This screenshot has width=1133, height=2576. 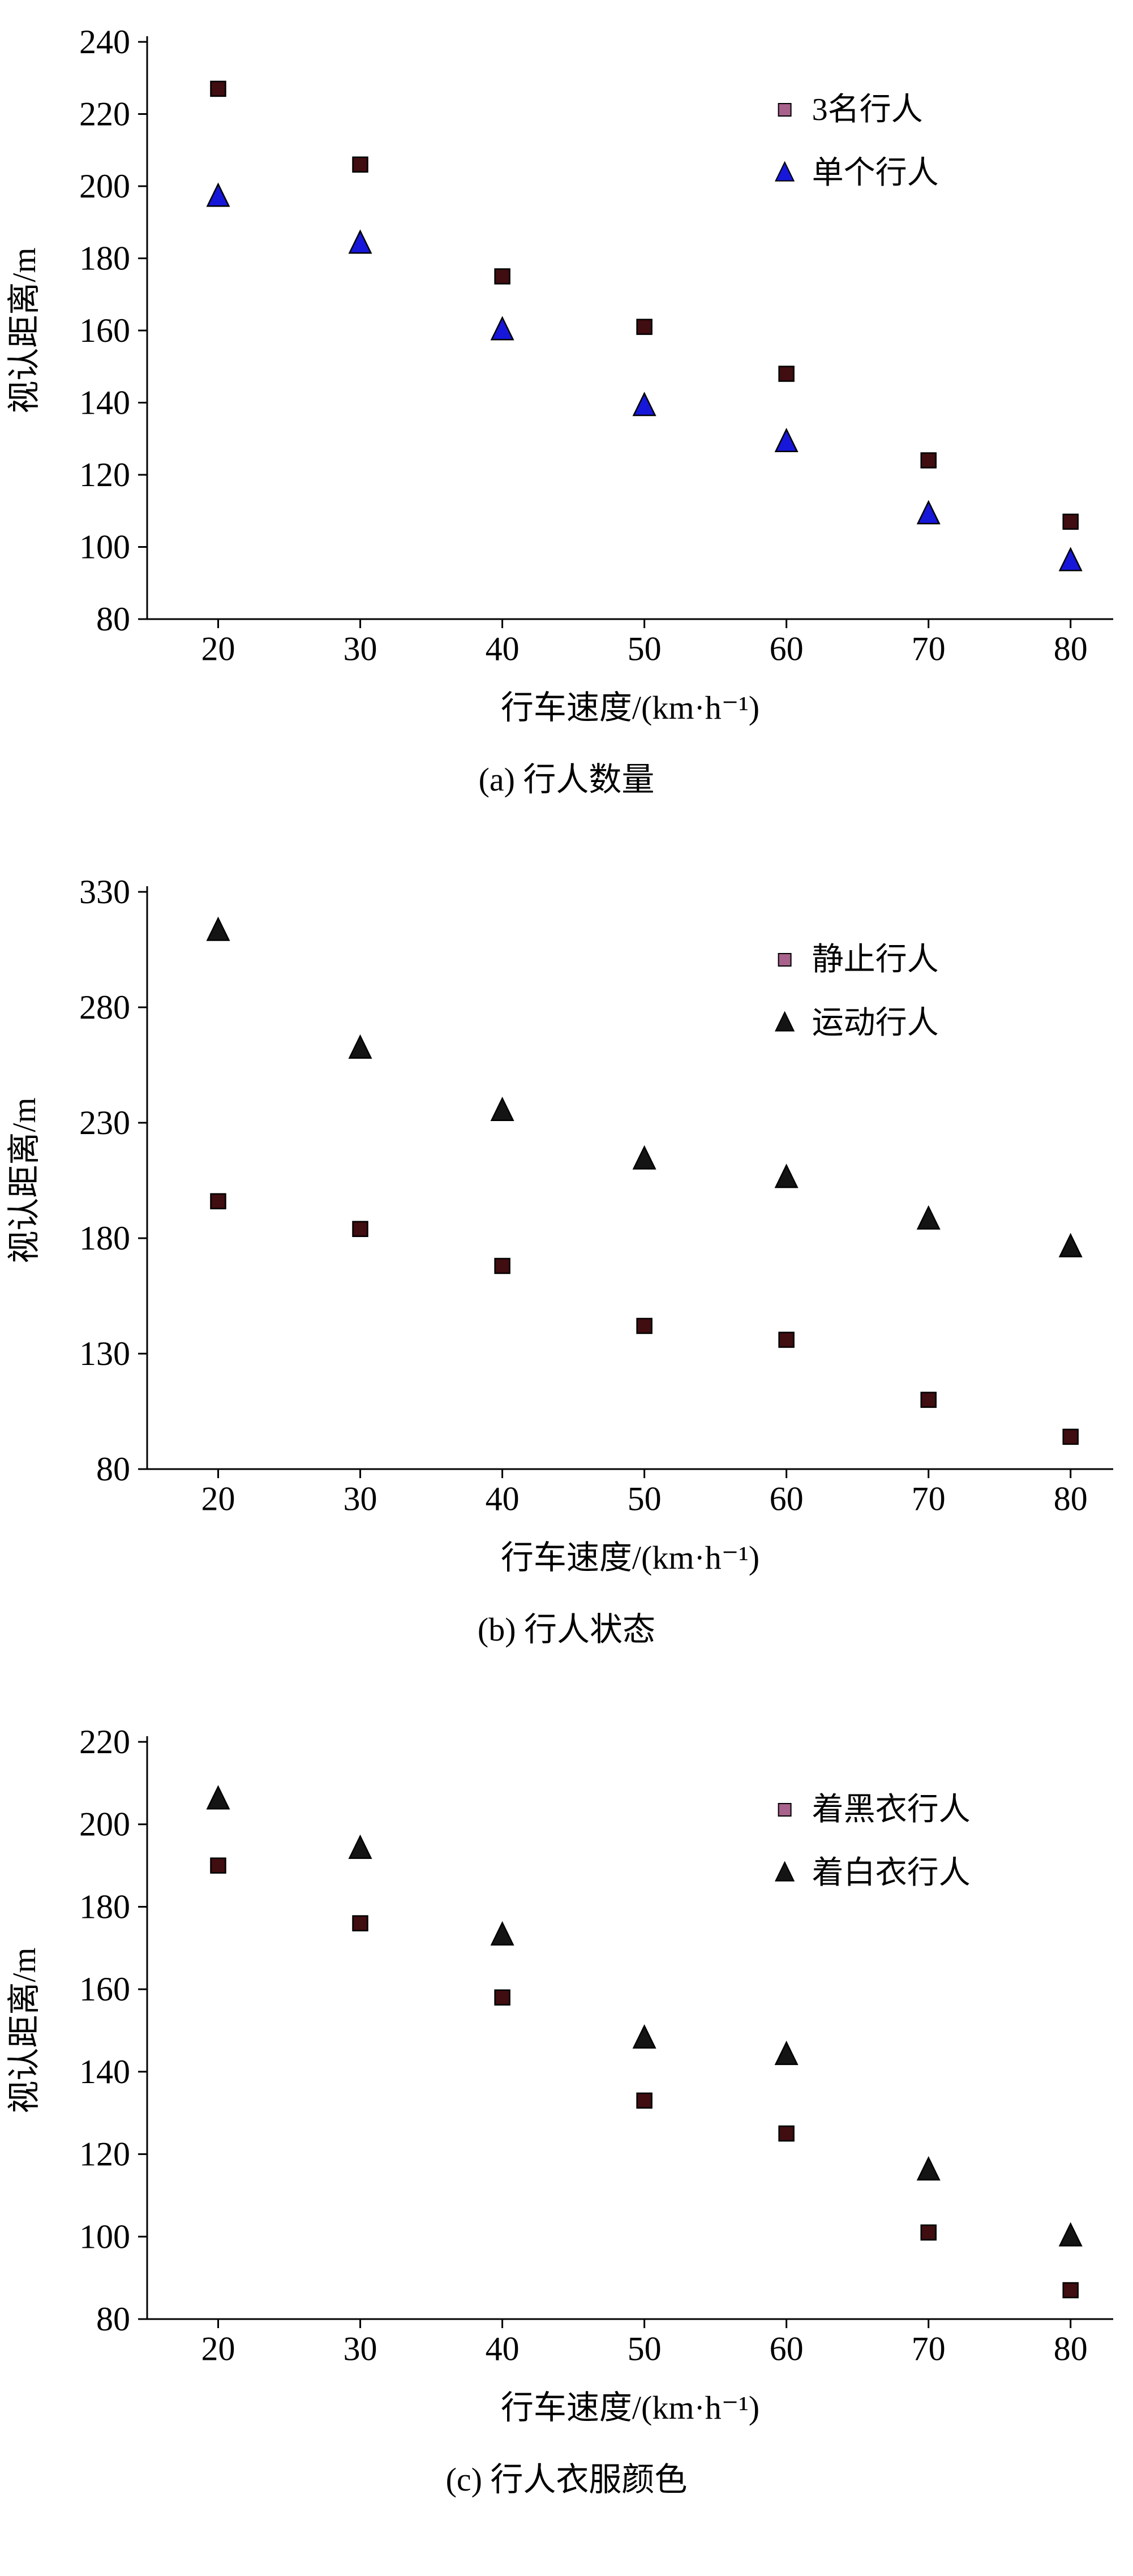 What do you see at coordinates (566, 2479) in the screenshot?
I see `chart-c-caption: (c) 行人衣服颜色` at bounding box center [566, 2479].